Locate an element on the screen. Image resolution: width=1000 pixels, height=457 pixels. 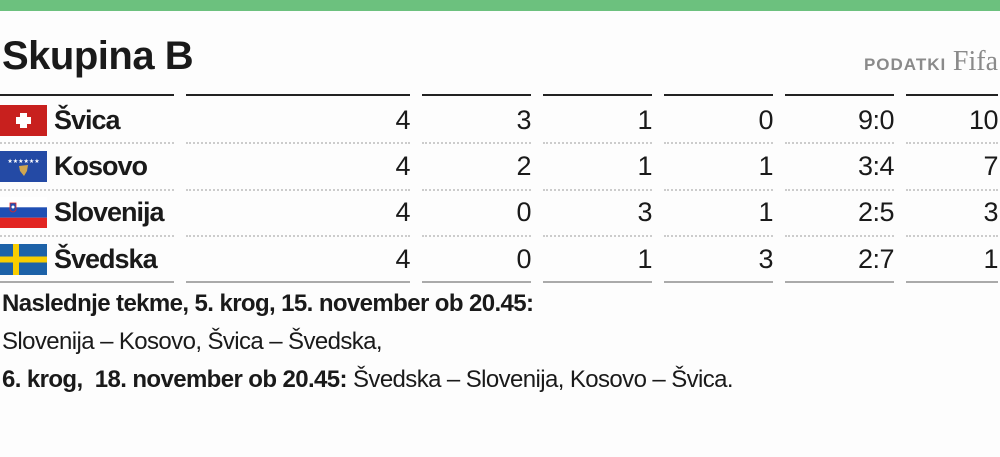
table-row: Švica 4 3 1 0 9:0 10 is located at coordinates (500, 122).